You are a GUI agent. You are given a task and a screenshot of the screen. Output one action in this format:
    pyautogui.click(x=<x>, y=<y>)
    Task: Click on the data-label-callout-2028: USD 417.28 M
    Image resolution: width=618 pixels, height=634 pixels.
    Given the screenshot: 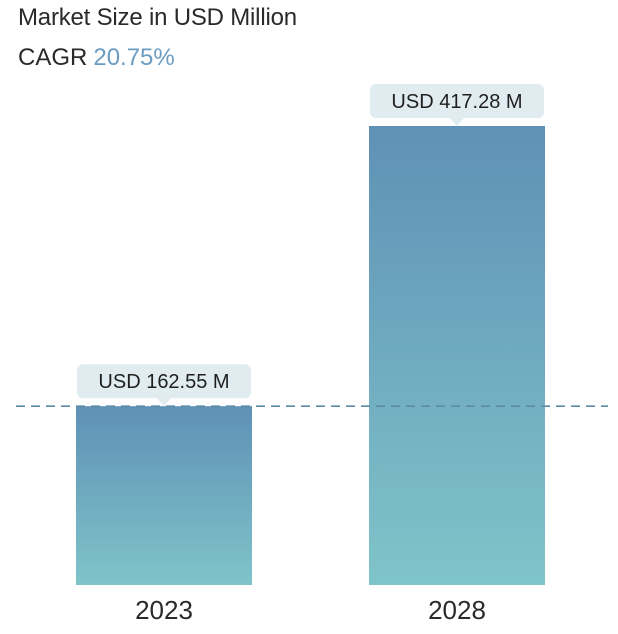 What is the action you would take?
    pyautogui.click(x=457, y=105)
    